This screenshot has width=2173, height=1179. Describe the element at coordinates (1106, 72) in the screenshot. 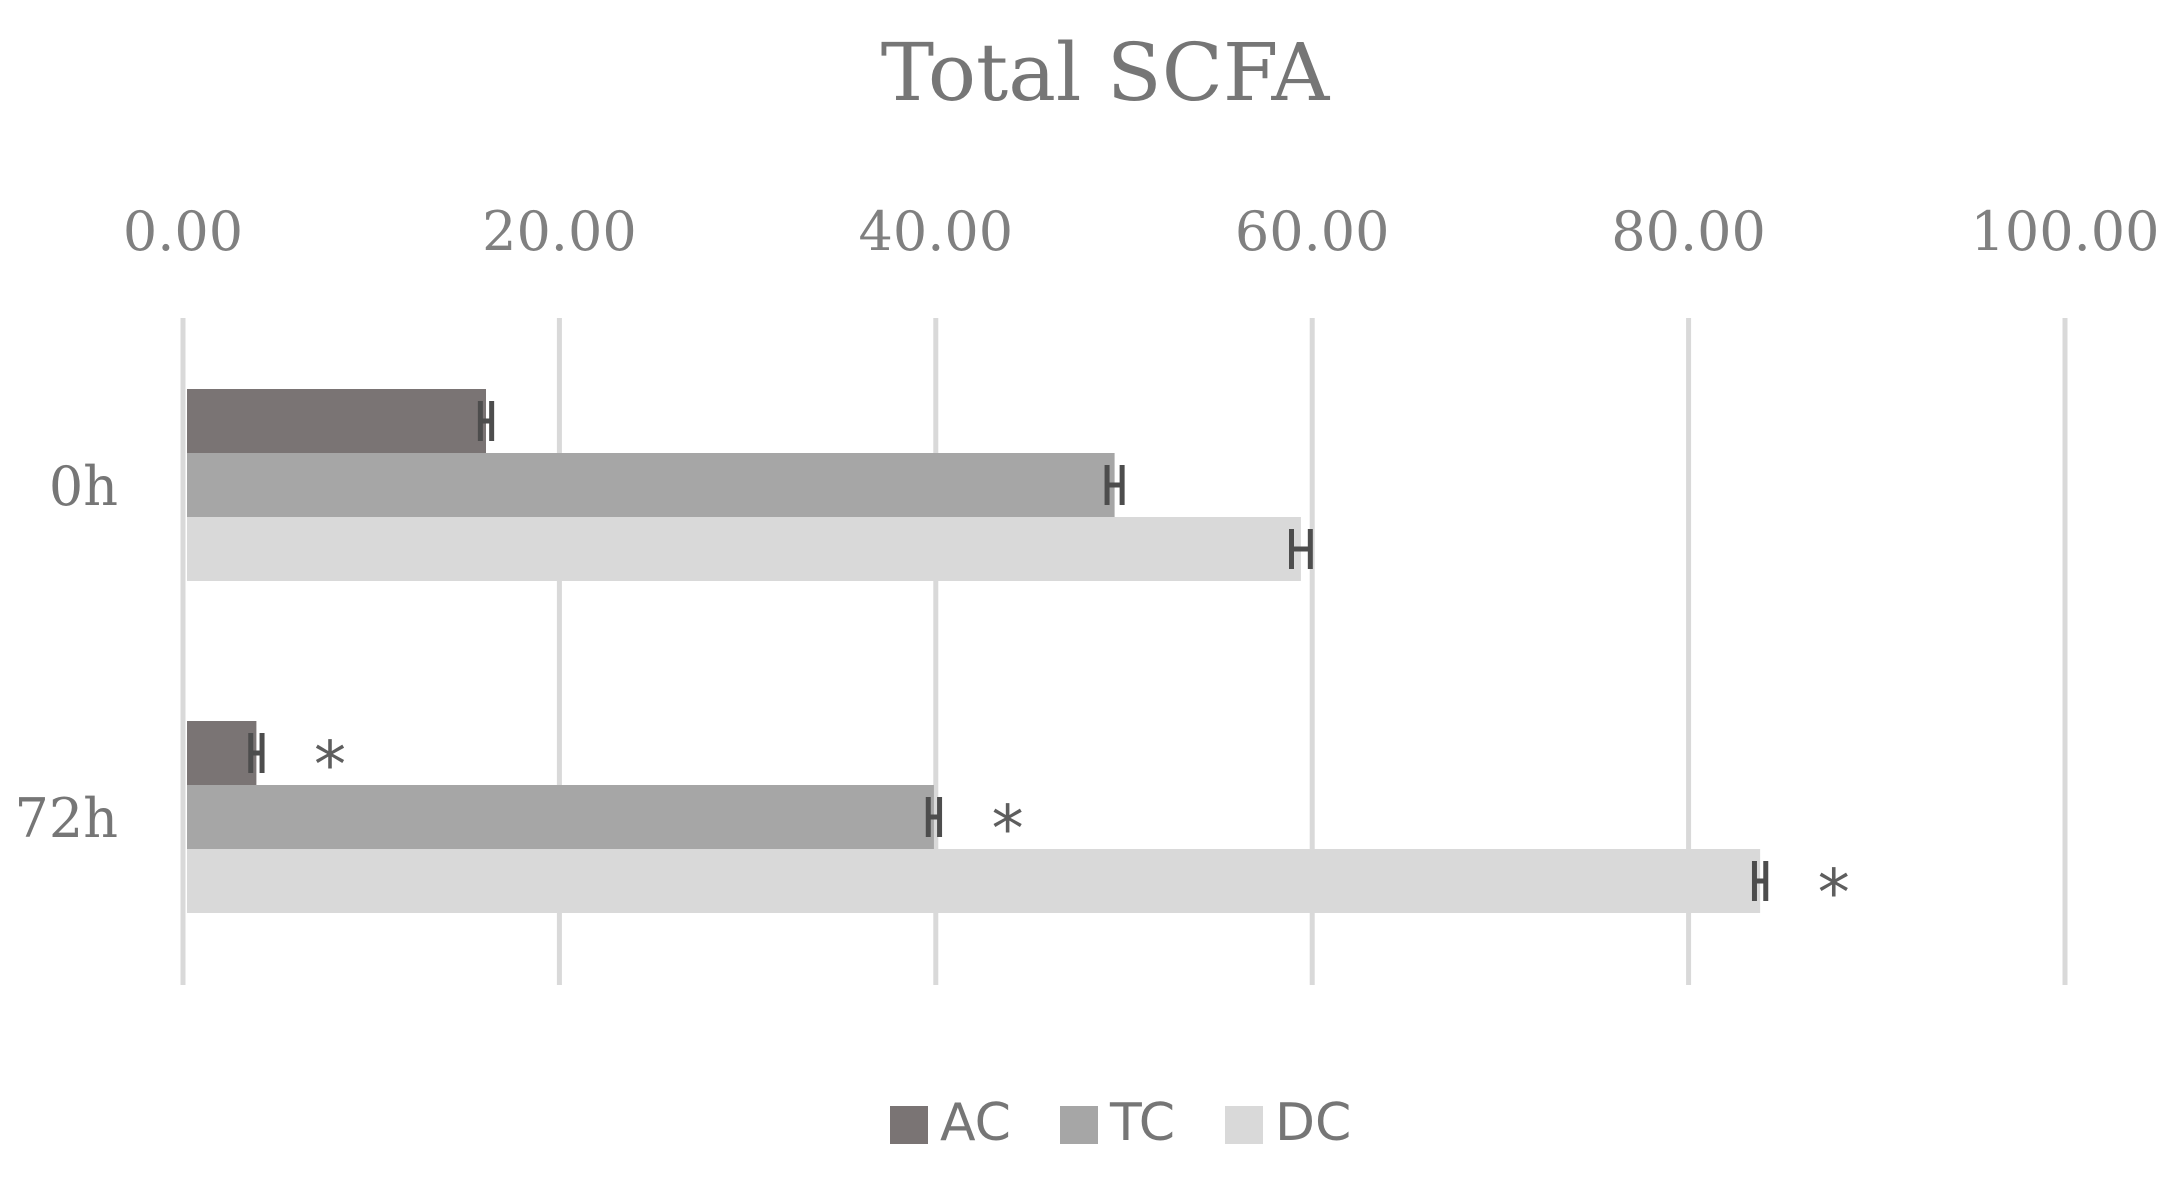

I see `chart-title: Total SCFA` at that location.